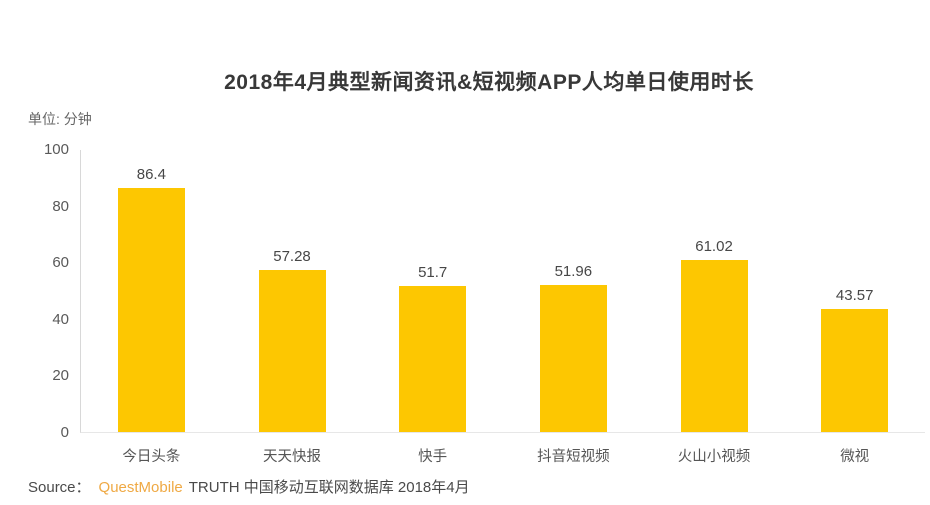 The width and height of the screenshot is (930, 505). What do you see at coordinates (489, 82) in the screenshot?
I see `chart-title: 2018年4月典型新闻资讯&短视频APP人均单日使用时长` at bounding box center [489, 82].